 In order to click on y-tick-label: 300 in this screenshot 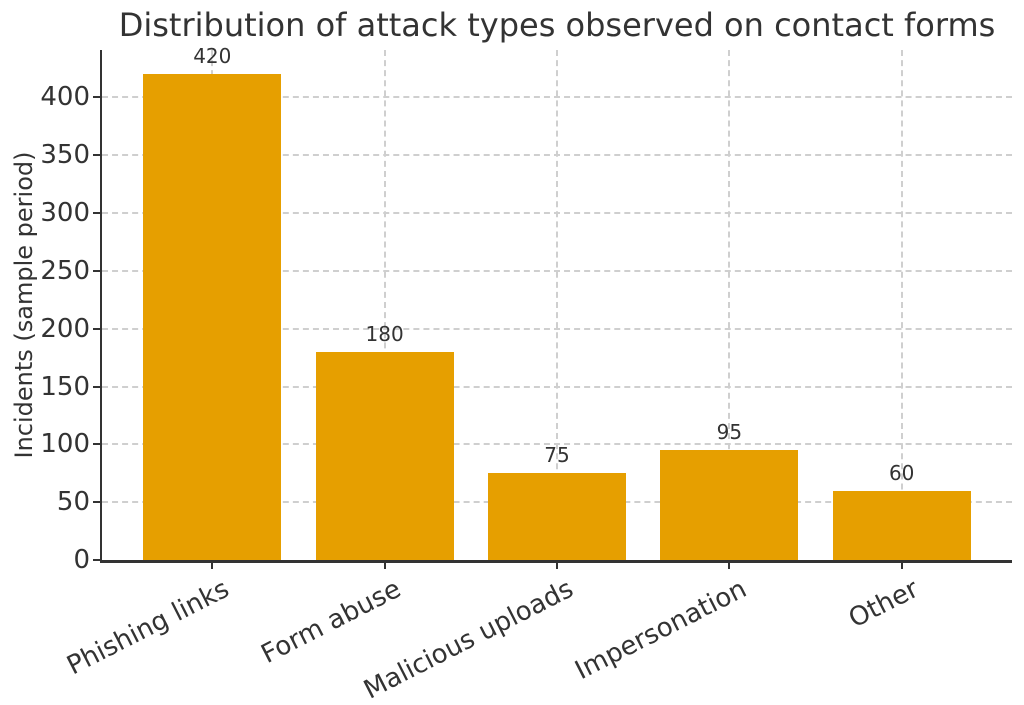, I will do `click(65, 213)`.